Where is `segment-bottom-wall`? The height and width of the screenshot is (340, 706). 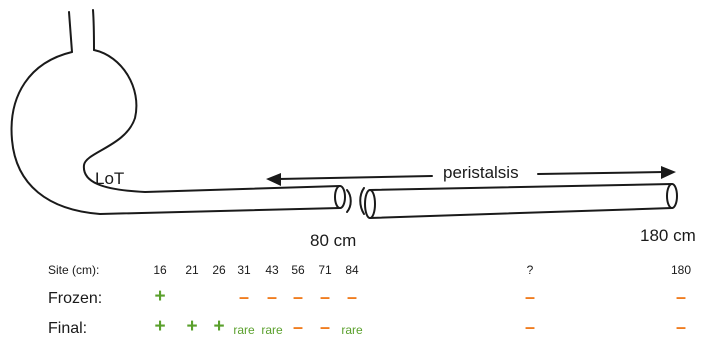
segment-bottom-wall is located at coordinates (521, 213).